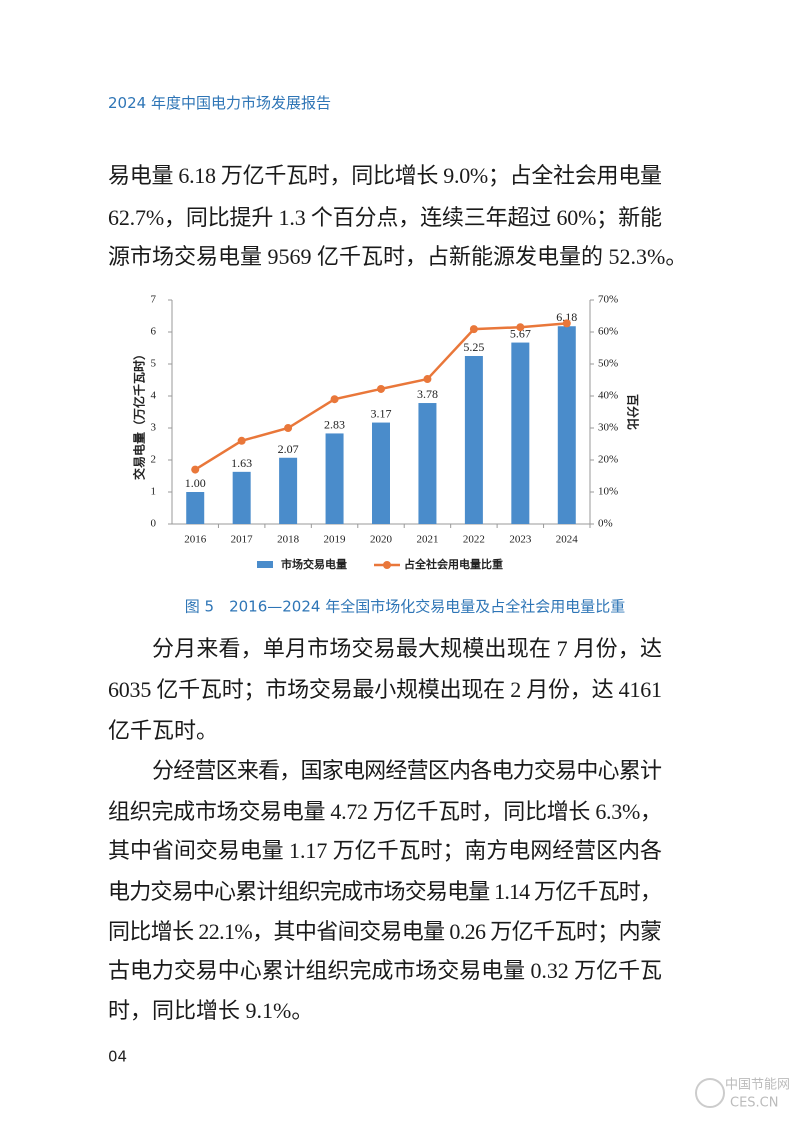  What do you see at coordinates (335, 540) in the screenshot?
I see `x-tick-label: 2019` at bounding box center [335, 540].